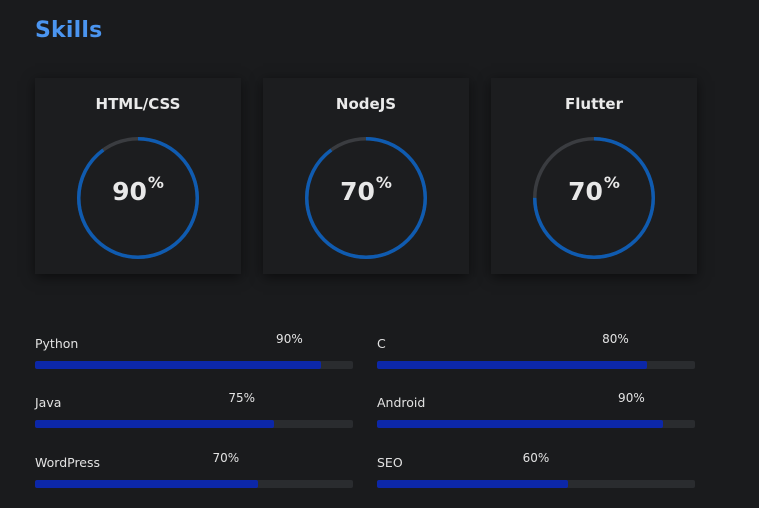 The image size is (759, 508). Describe the element at coordinates (536, 458) in the screenshot. I see `bar-skill-percent: 60%` at that location.